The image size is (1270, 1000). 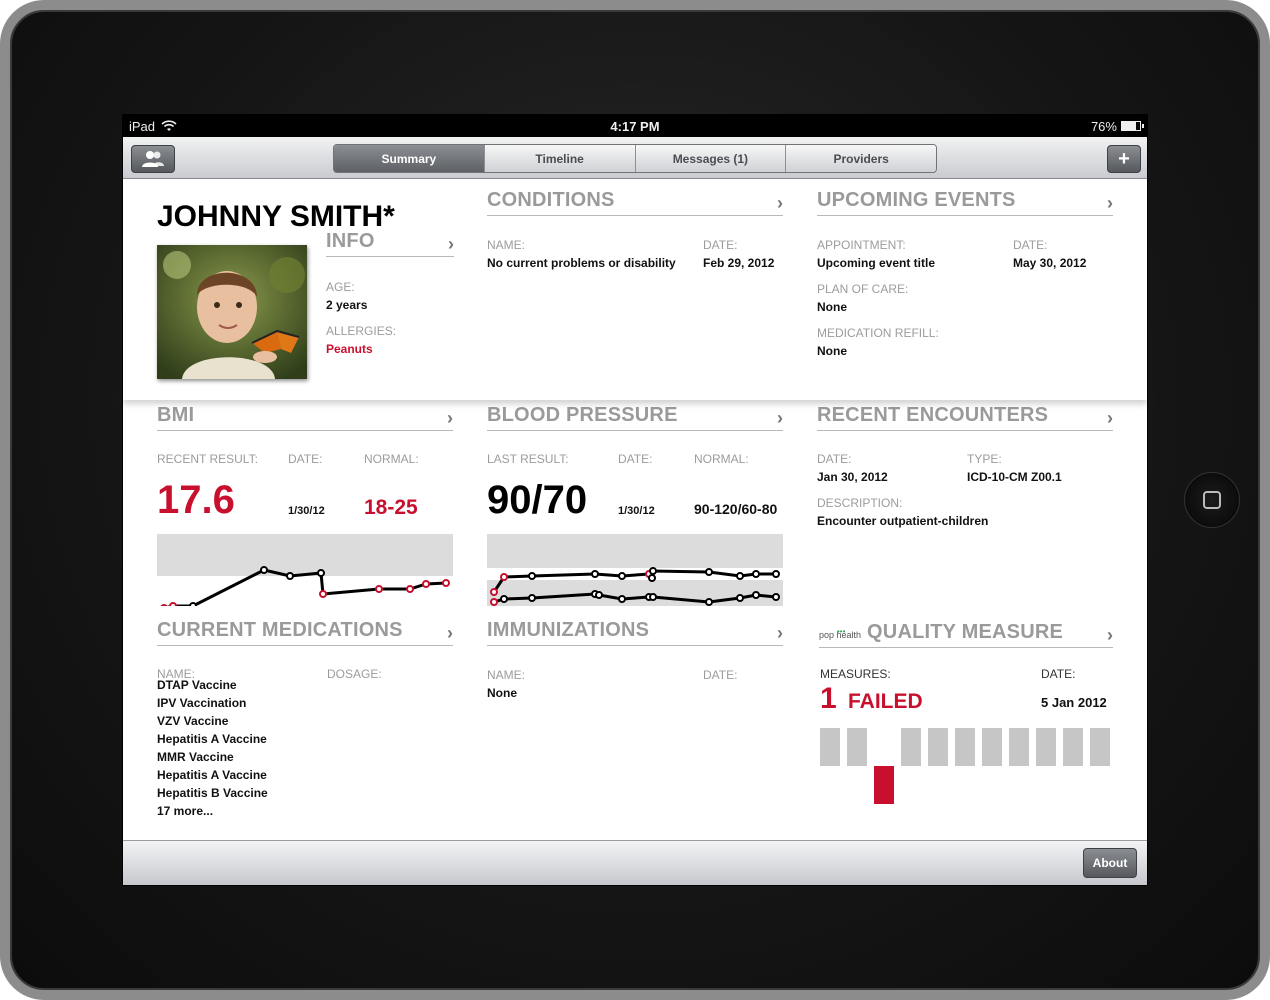 I want to click on patients-button, so click(x=153, y=159).